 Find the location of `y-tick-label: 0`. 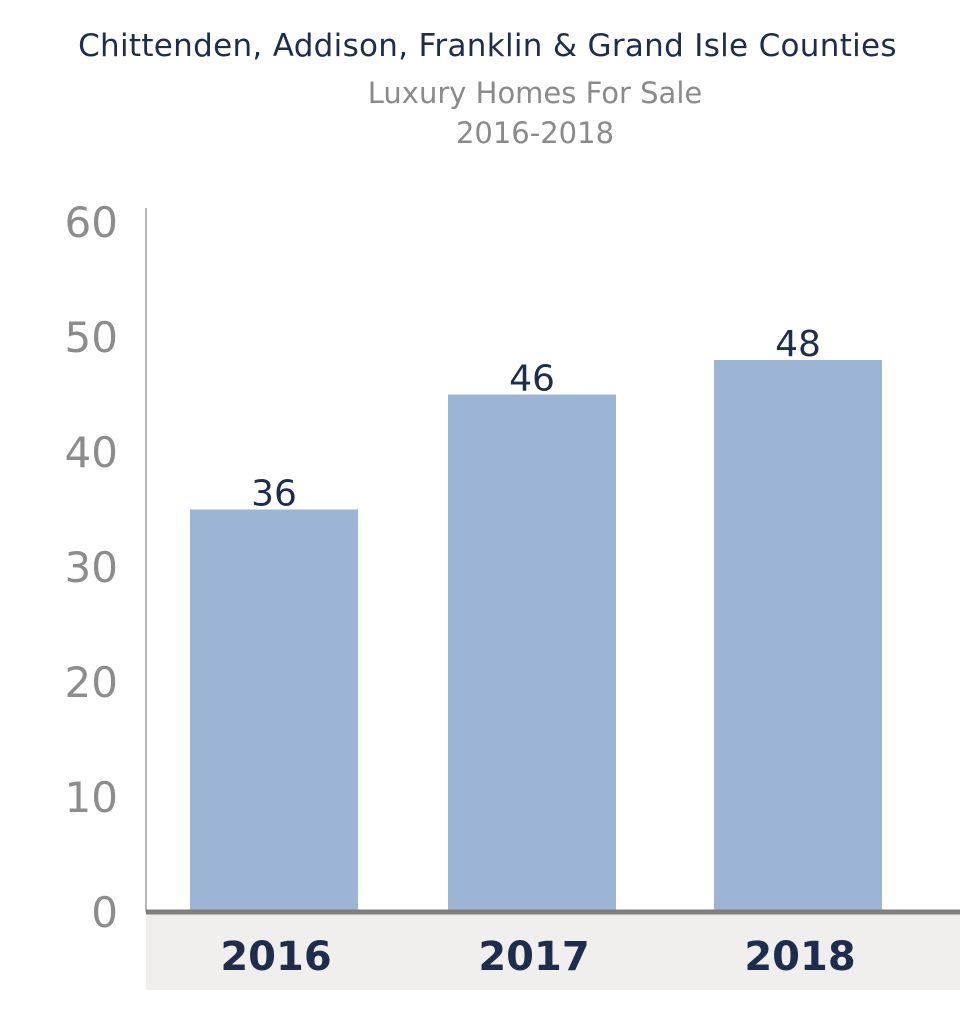

y-tick-label: 0 is located at coordinates (104, 912).